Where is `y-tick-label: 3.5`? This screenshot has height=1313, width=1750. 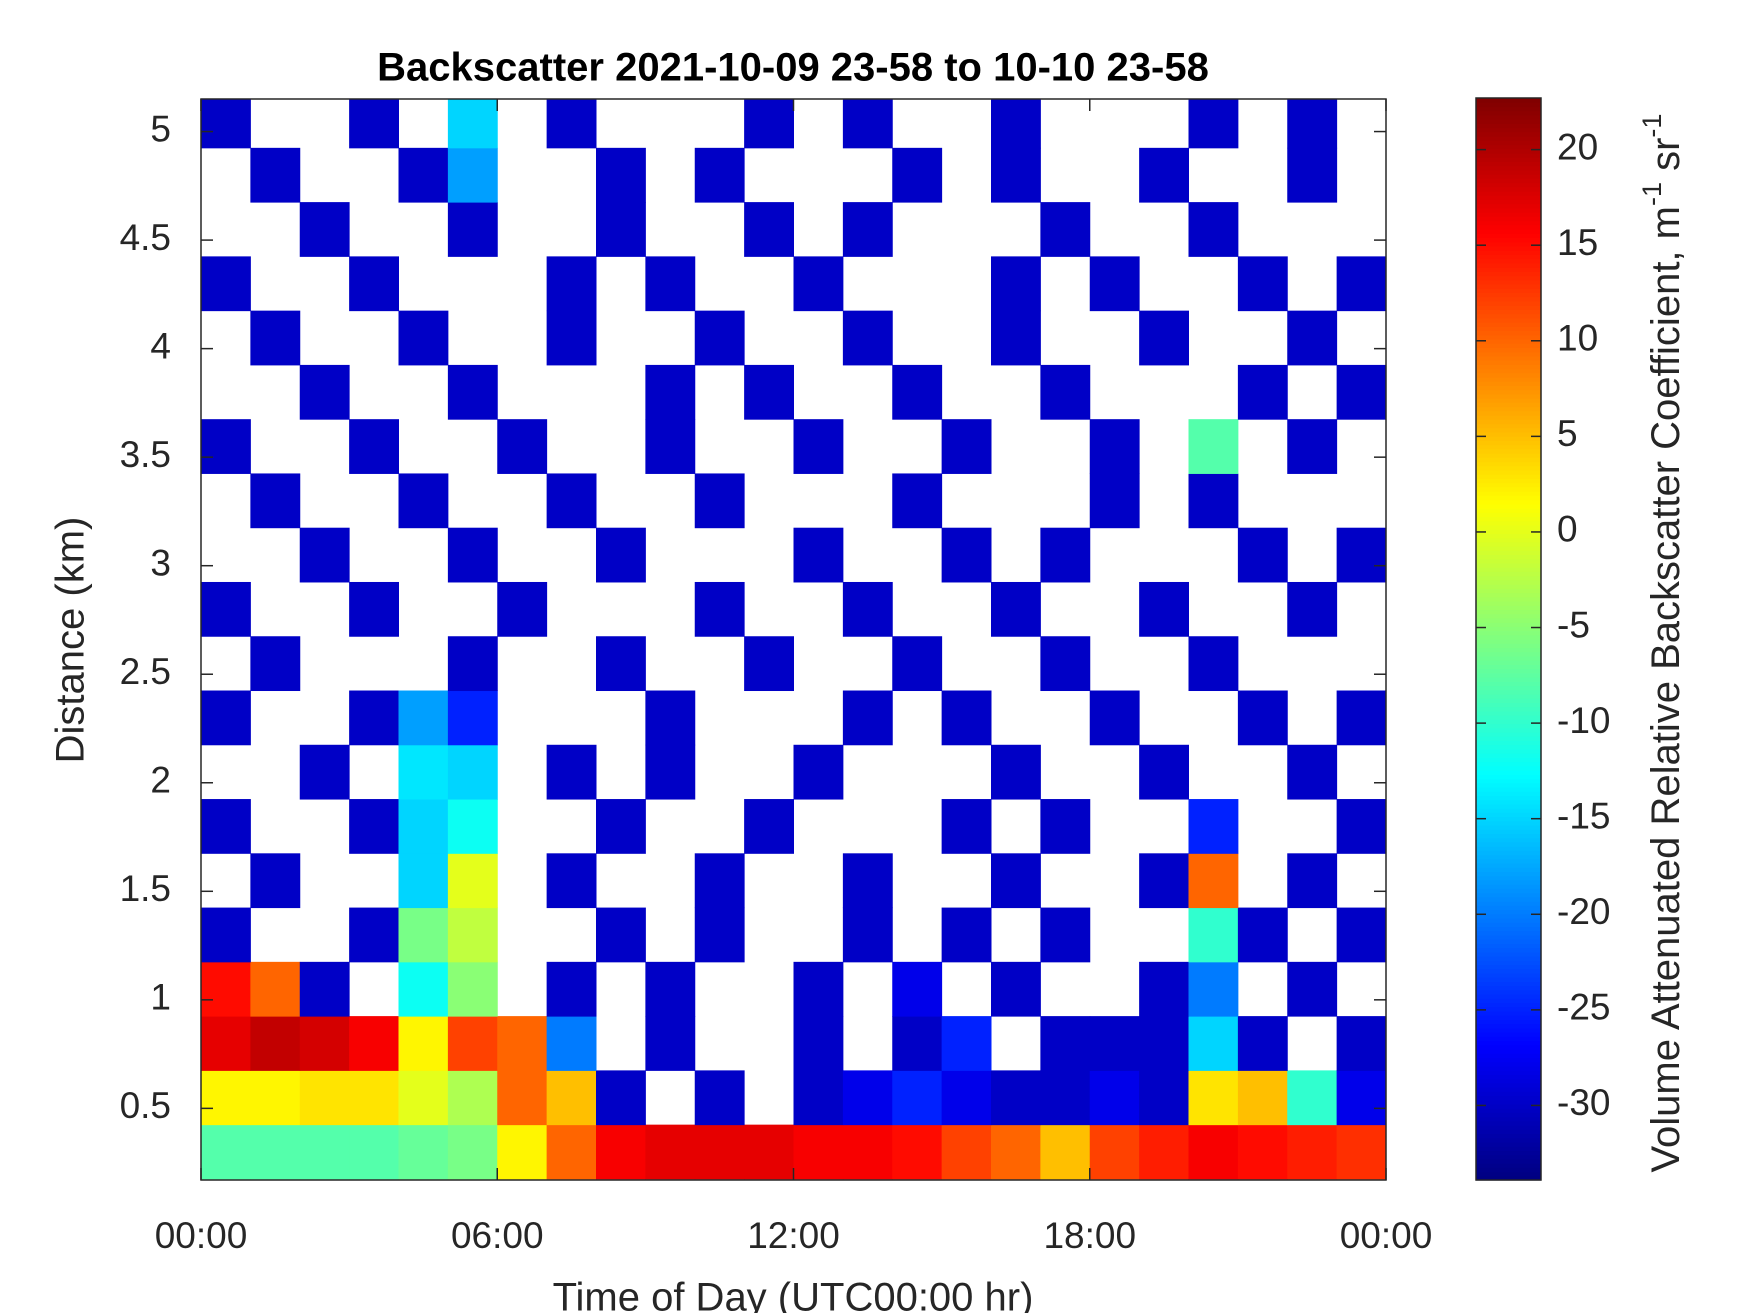 y-tick-label: 3.5 is located at coordinates (145, 454).